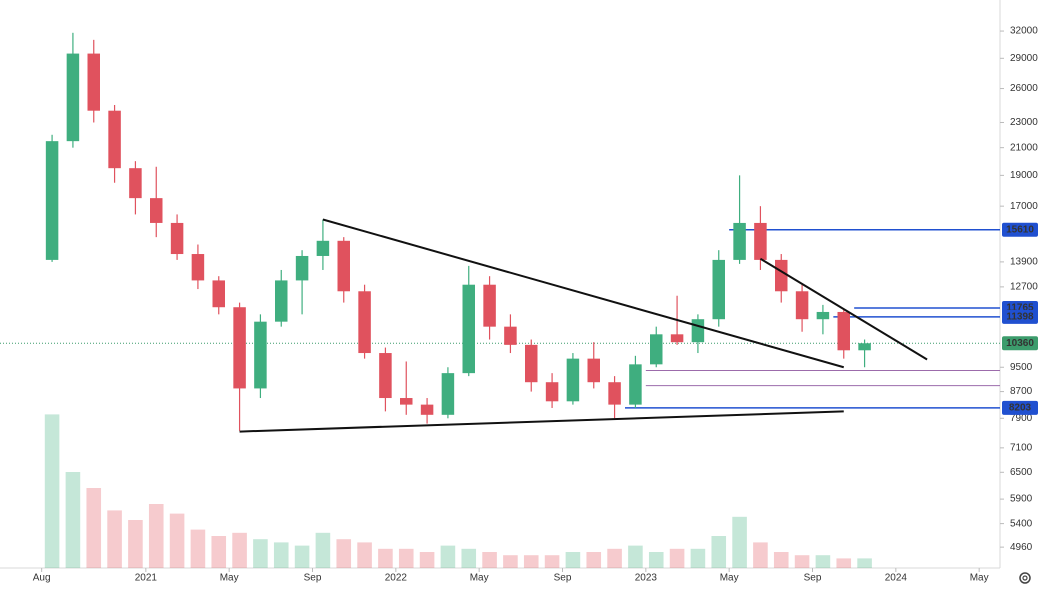 The image size is (1050, 590). What do you see at coordinates (1021, 391) in the screenshot?
I see `y-tick-label: 8700` at bounding box center [1021, 391].